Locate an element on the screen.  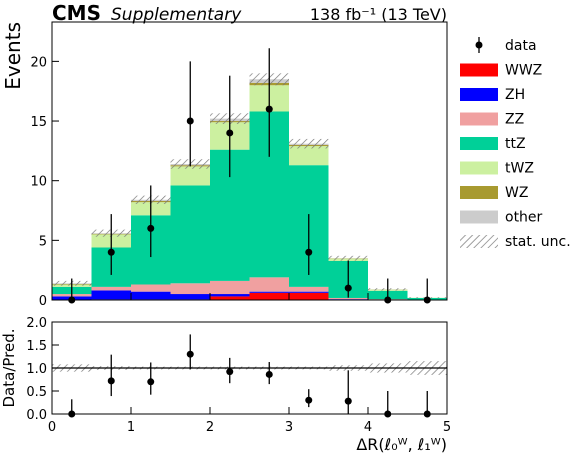
y-tick-label: 0 is located at coordinates (43, 301).